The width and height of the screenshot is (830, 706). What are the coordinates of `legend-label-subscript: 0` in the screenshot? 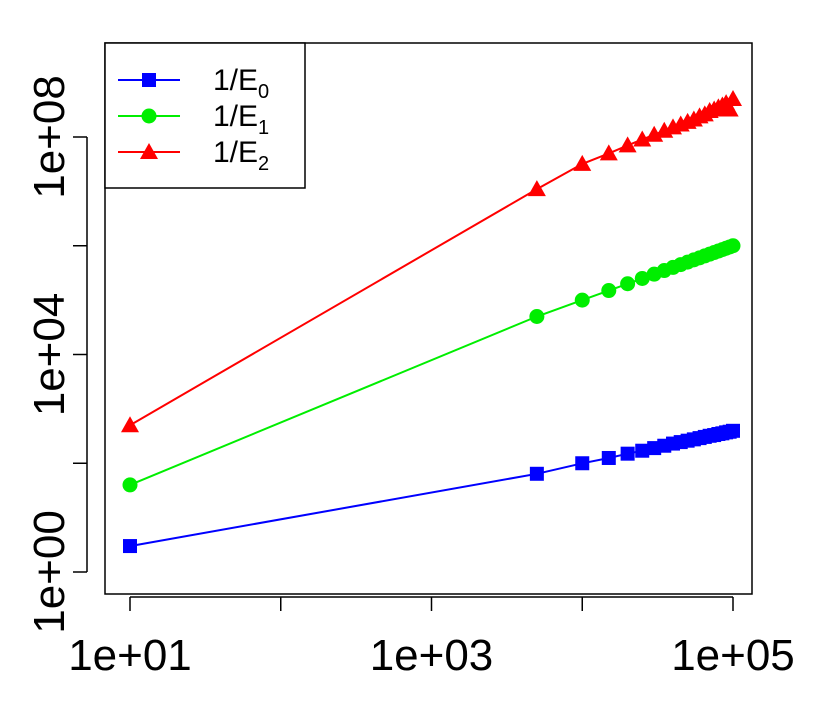 It's located at (263, 92).